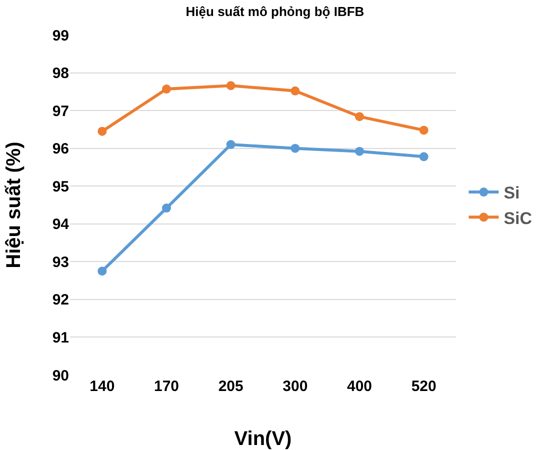  What do you see at coordinates (60, 337) in the screenshot?
I see `y-tick-label: 91` at bounding box center [60, 337].